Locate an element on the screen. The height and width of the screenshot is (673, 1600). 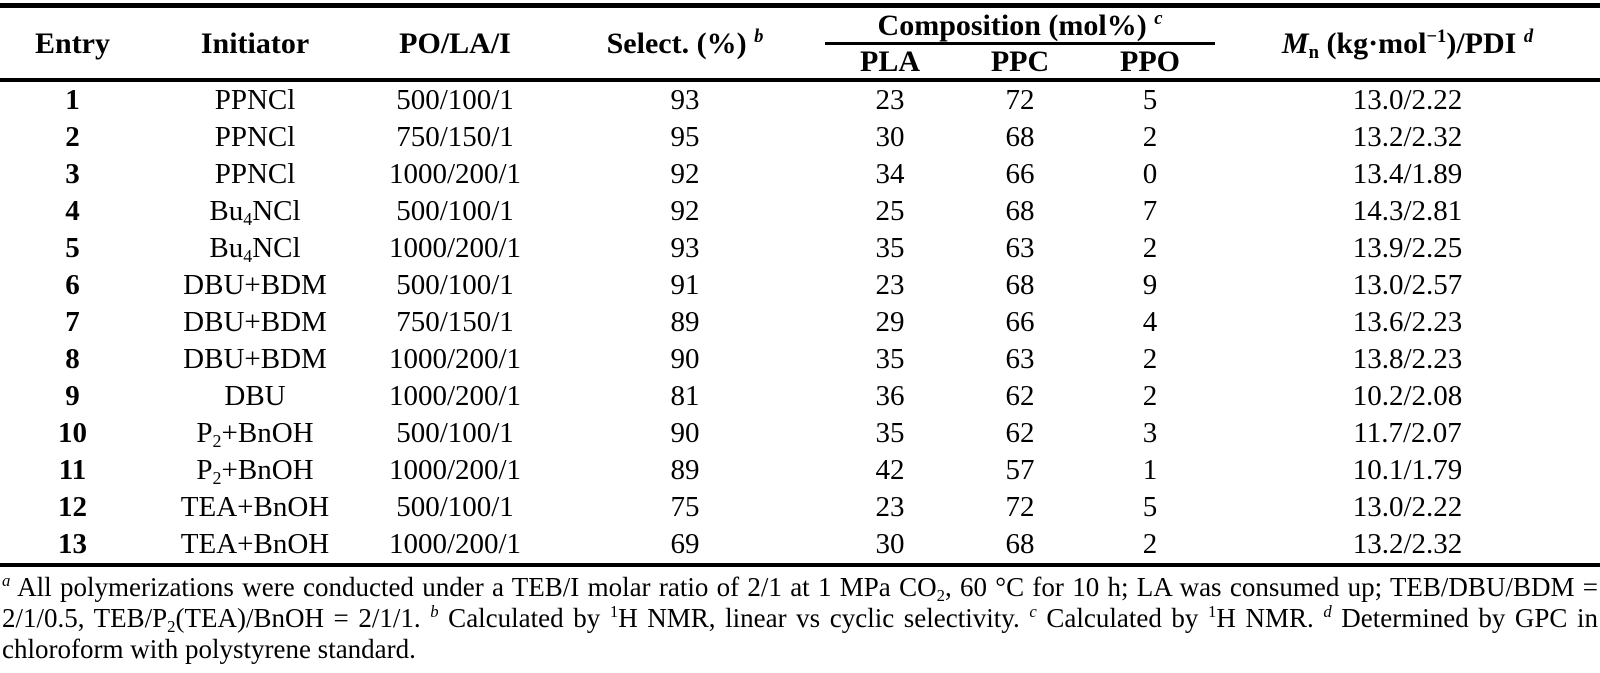
cell-initiator: Bu4NCl is located at coordinates (255, 211).